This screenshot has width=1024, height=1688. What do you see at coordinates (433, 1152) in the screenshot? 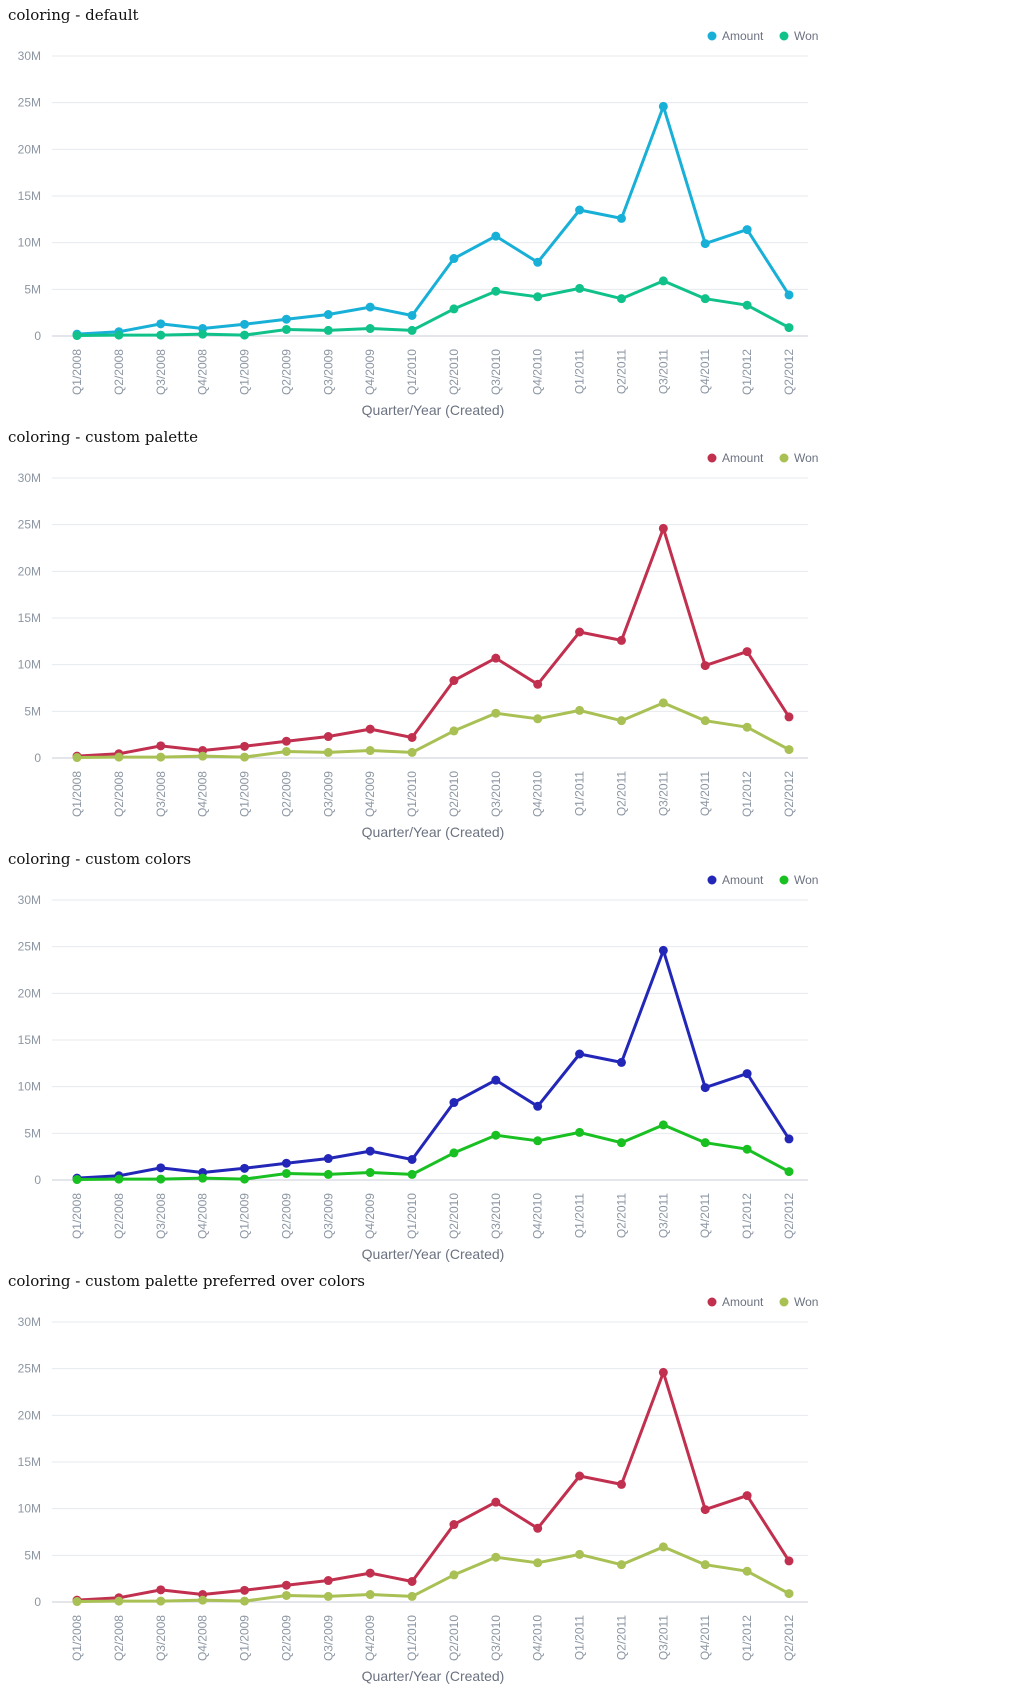
I see `series-won` at bounding box center [433, 1152].